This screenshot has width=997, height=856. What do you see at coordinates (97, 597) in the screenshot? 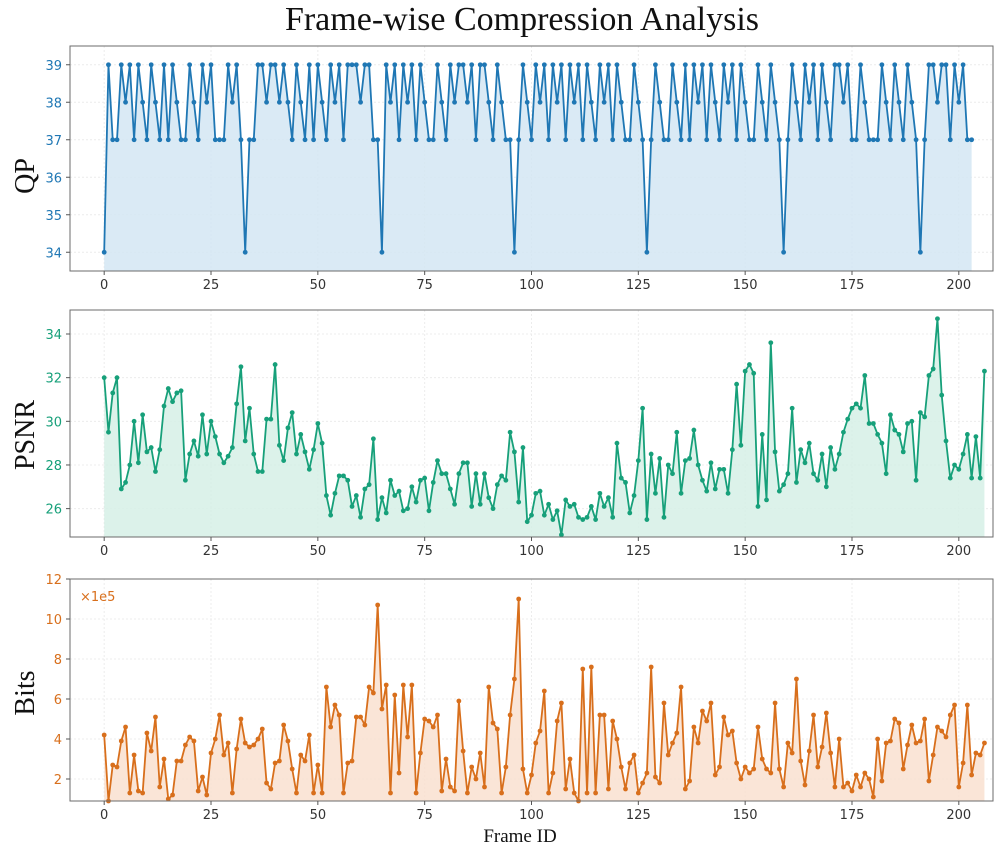
I see `bits-offset-text: ×1e5` at bounding box center [97, 597].